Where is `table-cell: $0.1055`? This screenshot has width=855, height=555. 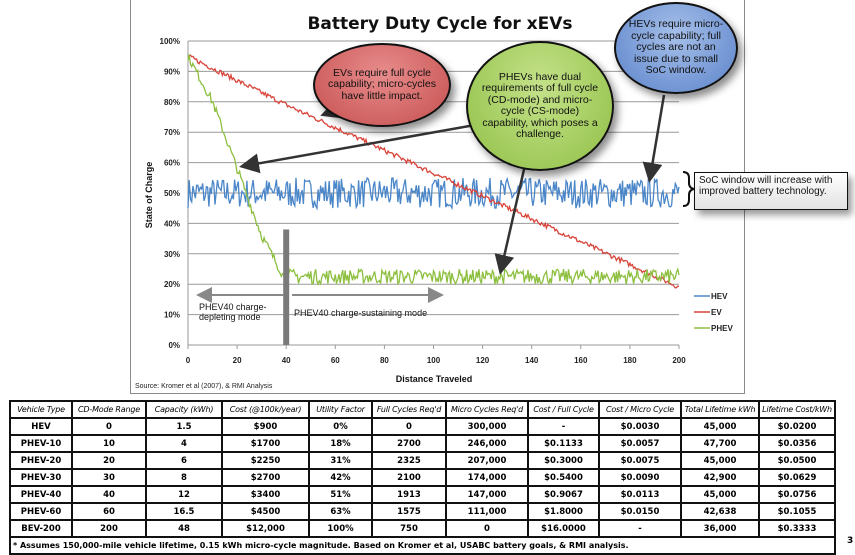 table-cell: $0.1055 is located at coordinates (797, 511).